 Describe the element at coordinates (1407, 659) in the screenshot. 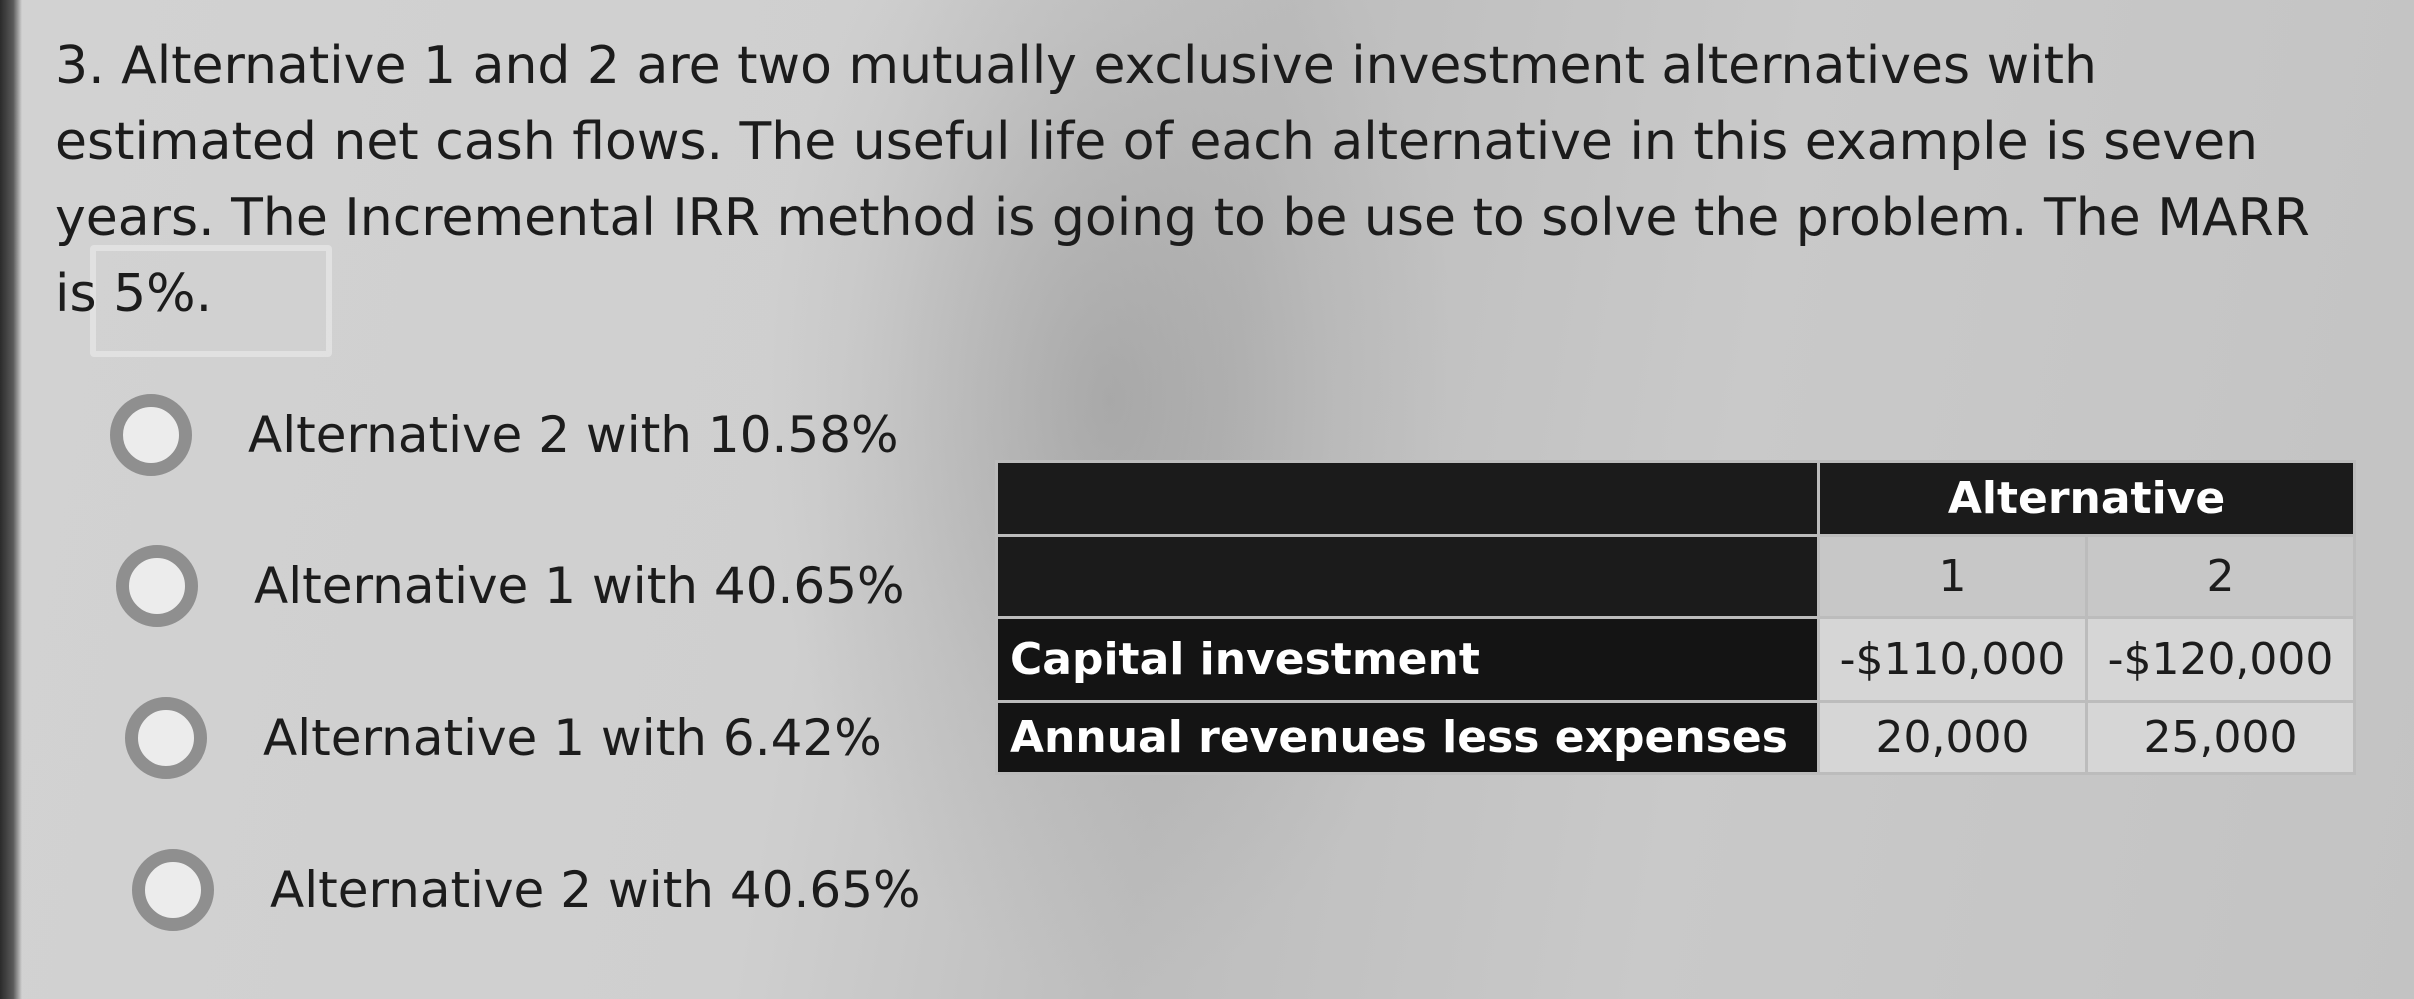

I see `row-label: Capital investment` at that location.